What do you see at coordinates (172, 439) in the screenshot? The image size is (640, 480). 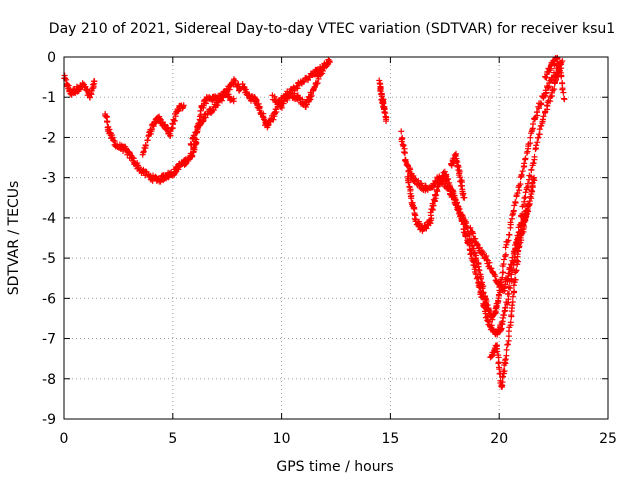 I see `x-tick-label: 5` at bounding box center [172, 439].